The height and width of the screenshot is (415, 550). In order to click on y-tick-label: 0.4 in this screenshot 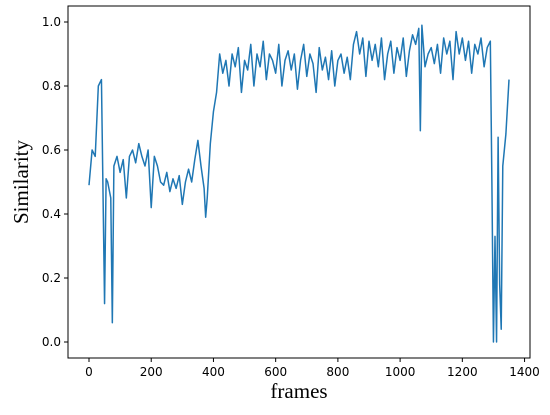, I will do `click(51, 214)`.